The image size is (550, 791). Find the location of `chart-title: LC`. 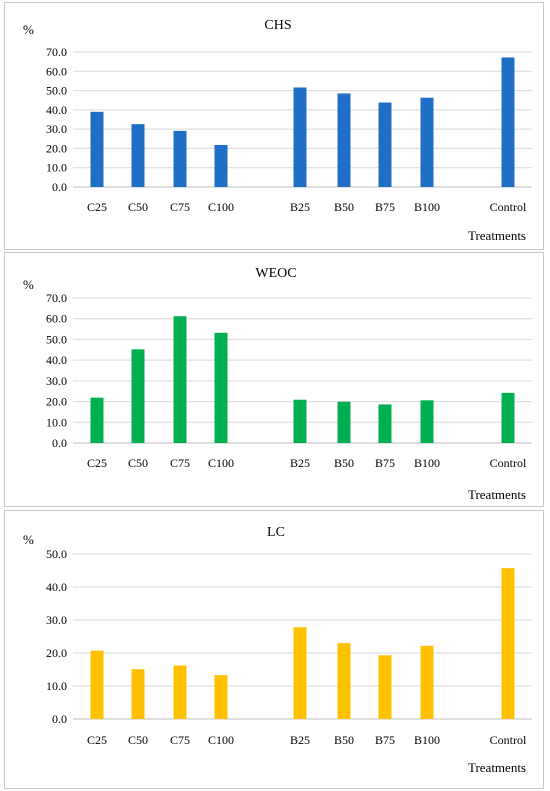

chart-title: LC is located at coordinates (276, 532).